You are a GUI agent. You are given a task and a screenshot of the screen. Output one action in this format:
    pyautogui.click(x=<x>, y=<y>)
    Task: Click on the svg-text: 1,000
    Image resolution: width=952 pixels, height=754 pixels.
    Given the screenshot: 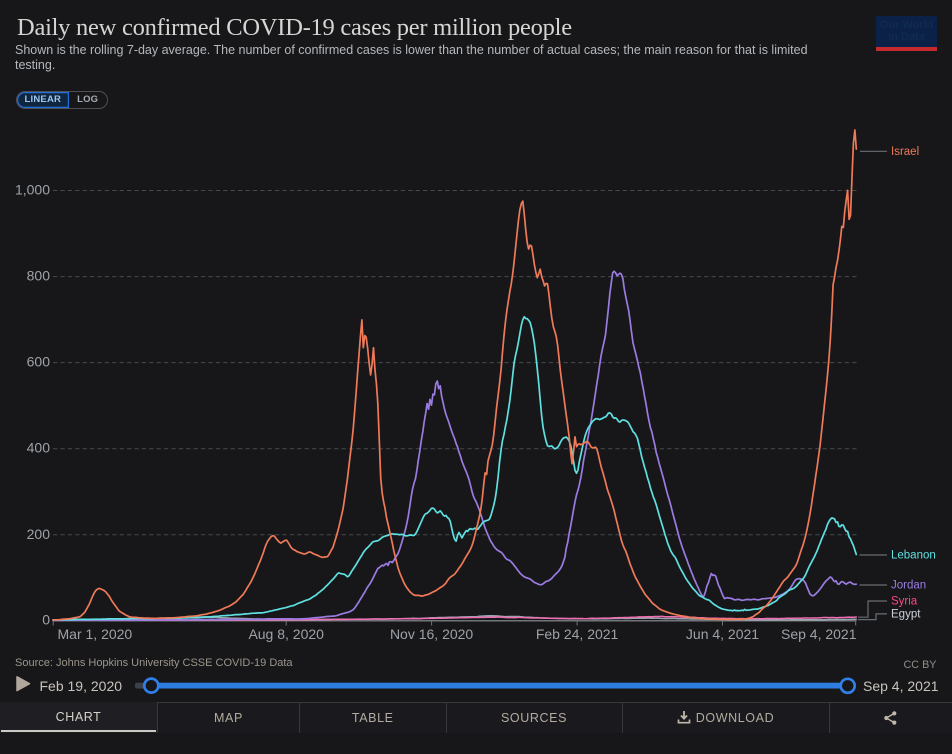 What is the action you would take?
    pyautogui.click(x=32, y=190)
    